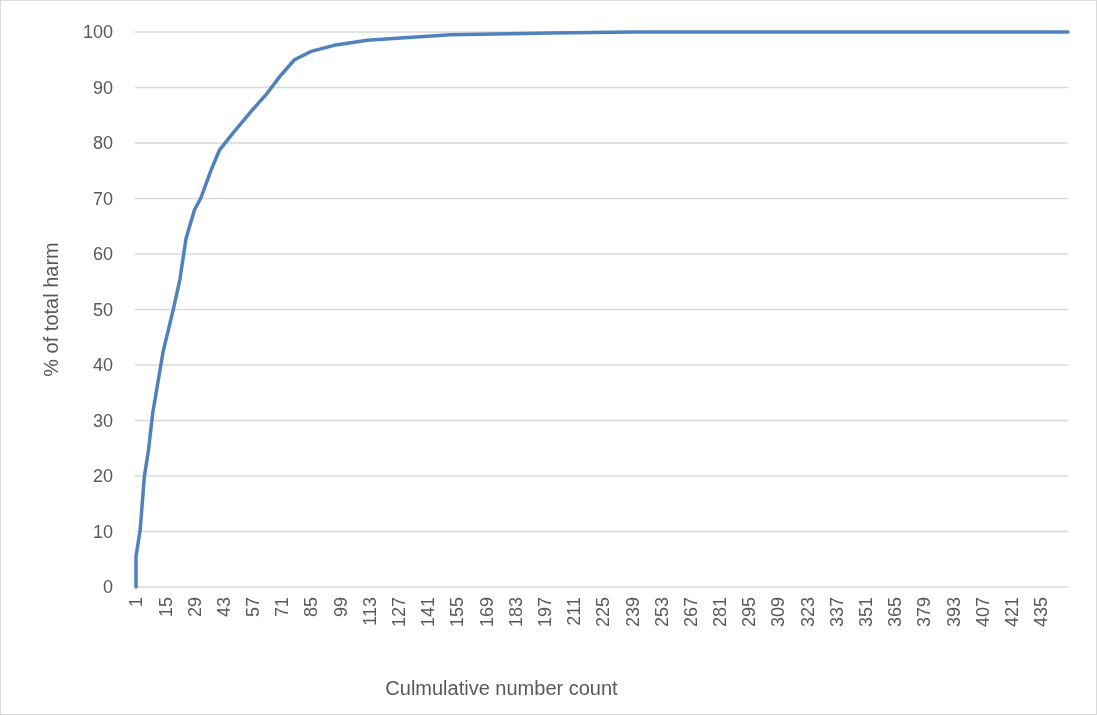 The width and height of the screenshot is (1097, 715). What do you see at coordinates (102, 254) in the screenshot?
I see `y-tick-label: 60` at bounding box center [102, 254].